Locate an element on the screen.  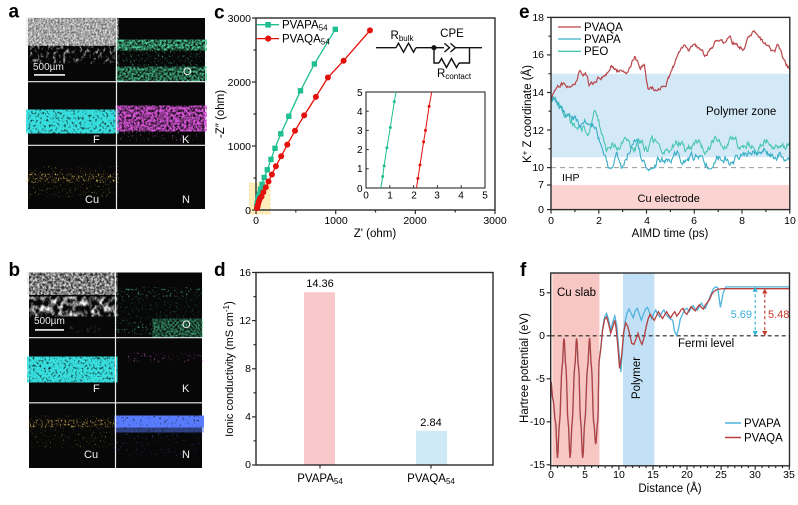
svg-text: b is located at coordinates (15, 270).